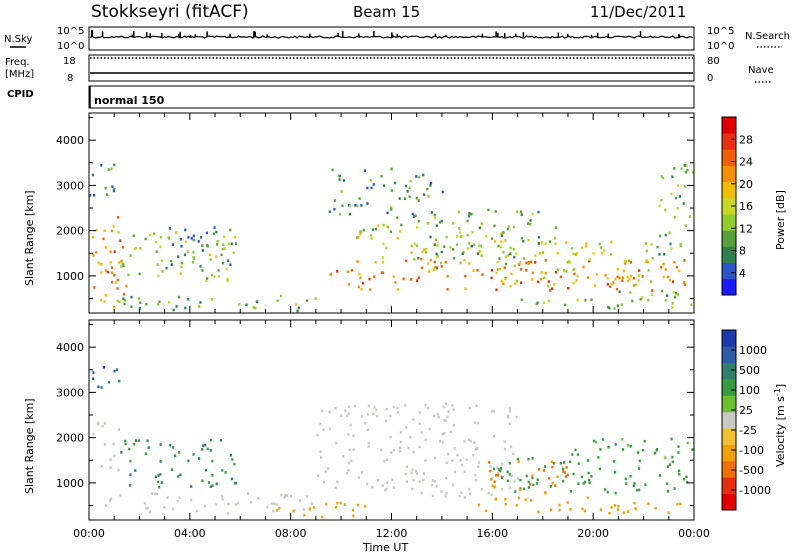  I want to click on colorbar-tick-label: 100, so click(749, 390).